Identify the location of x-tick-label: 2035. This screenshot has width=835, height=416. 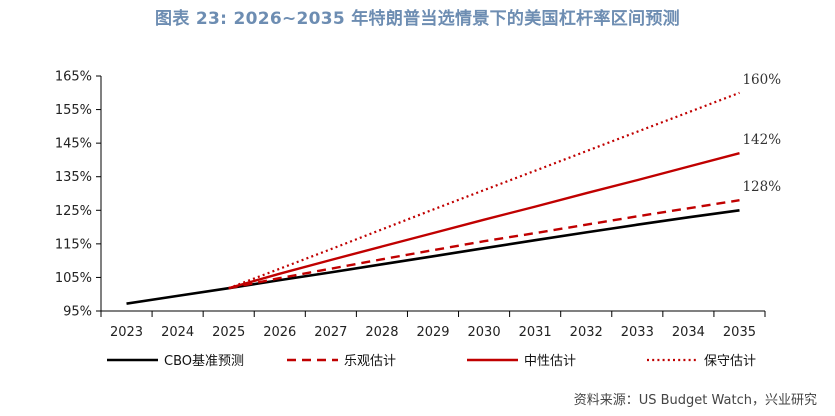
(739, 332).